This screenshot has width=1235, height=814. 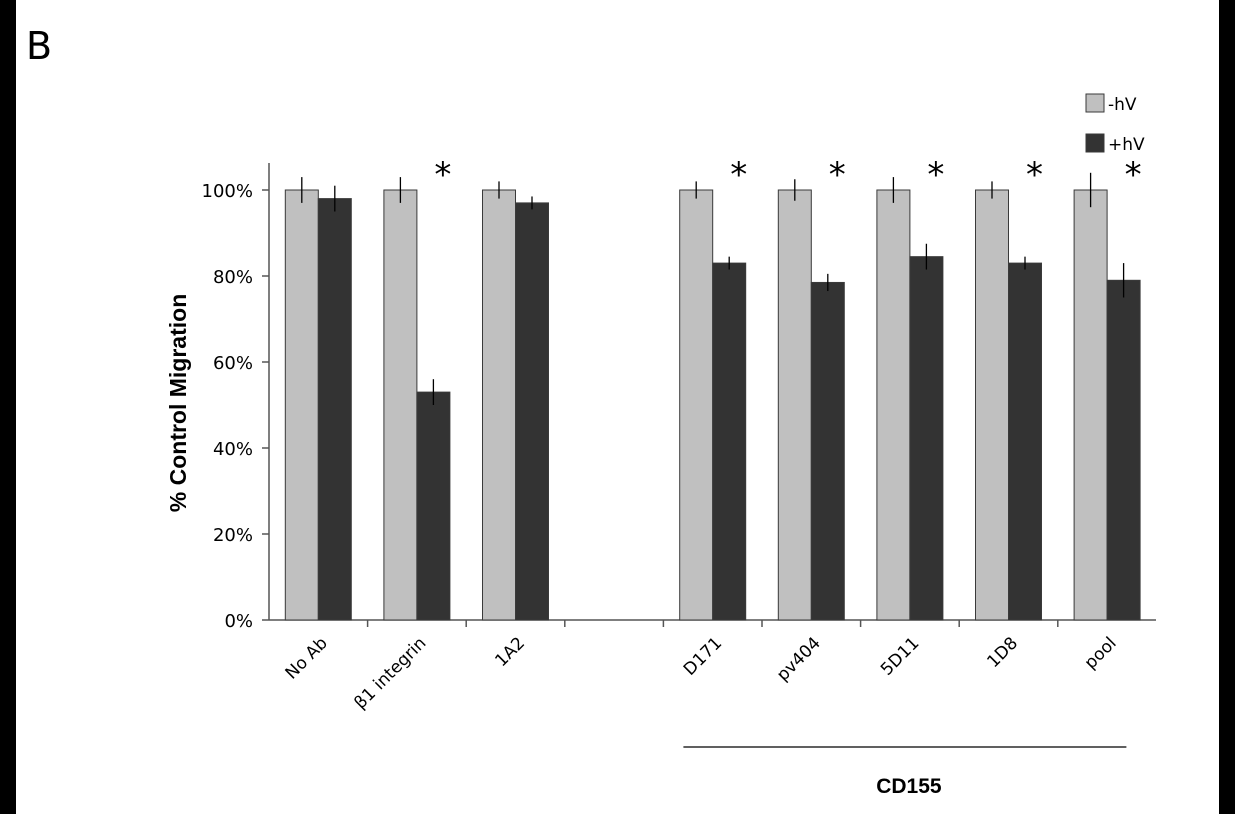 What do you see at coordinates (1095, 103) in the screenshot?
I see `legend-swatch-minus-hv` at bounding box center [1095, 103].